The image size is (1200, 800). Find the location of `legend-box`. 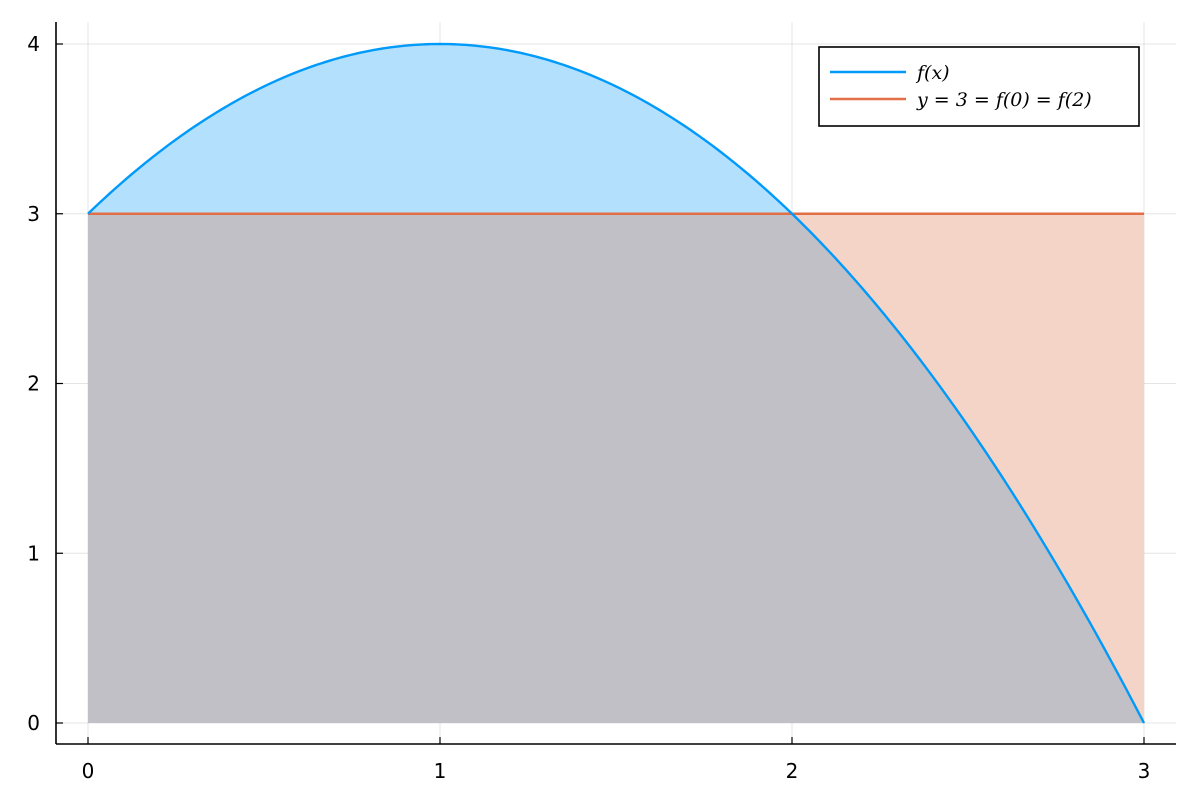

legend-box is located at coordinates (979, 86).